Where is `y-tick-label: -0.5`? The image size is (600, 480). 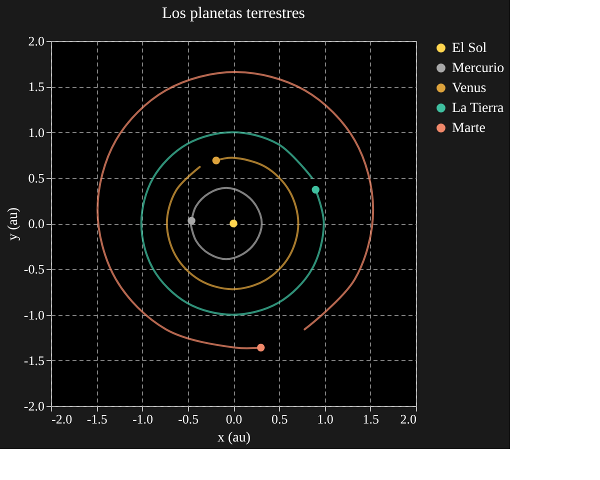 y-tick-label: -0.5 is located at coordinates (34, 269).